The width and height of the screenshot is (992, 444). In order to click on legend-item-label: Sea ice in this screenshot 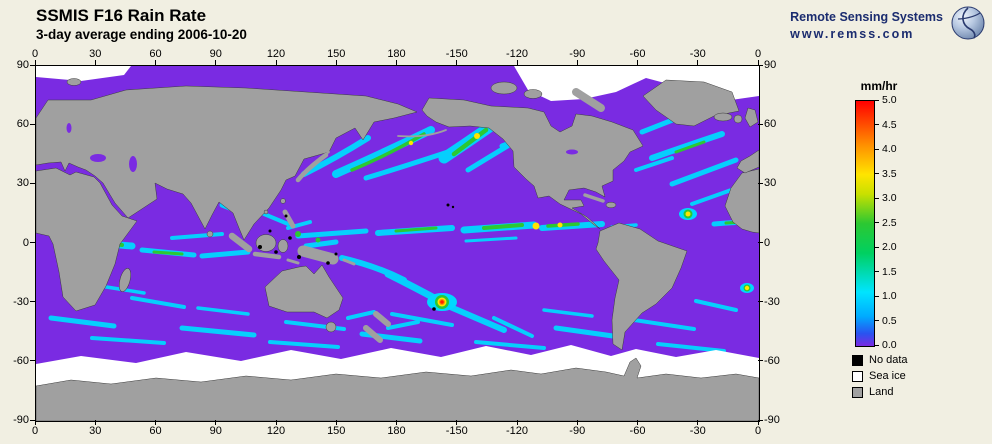, I will do `click(887, 376)`.